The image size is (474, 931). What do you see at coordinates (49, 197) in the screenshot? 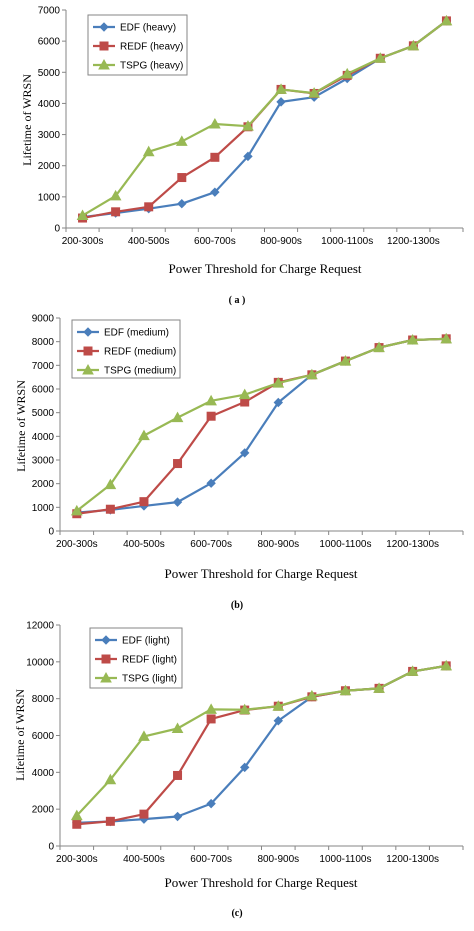
I see `y-tick-label: 1000` at bounding box center [49, 197].